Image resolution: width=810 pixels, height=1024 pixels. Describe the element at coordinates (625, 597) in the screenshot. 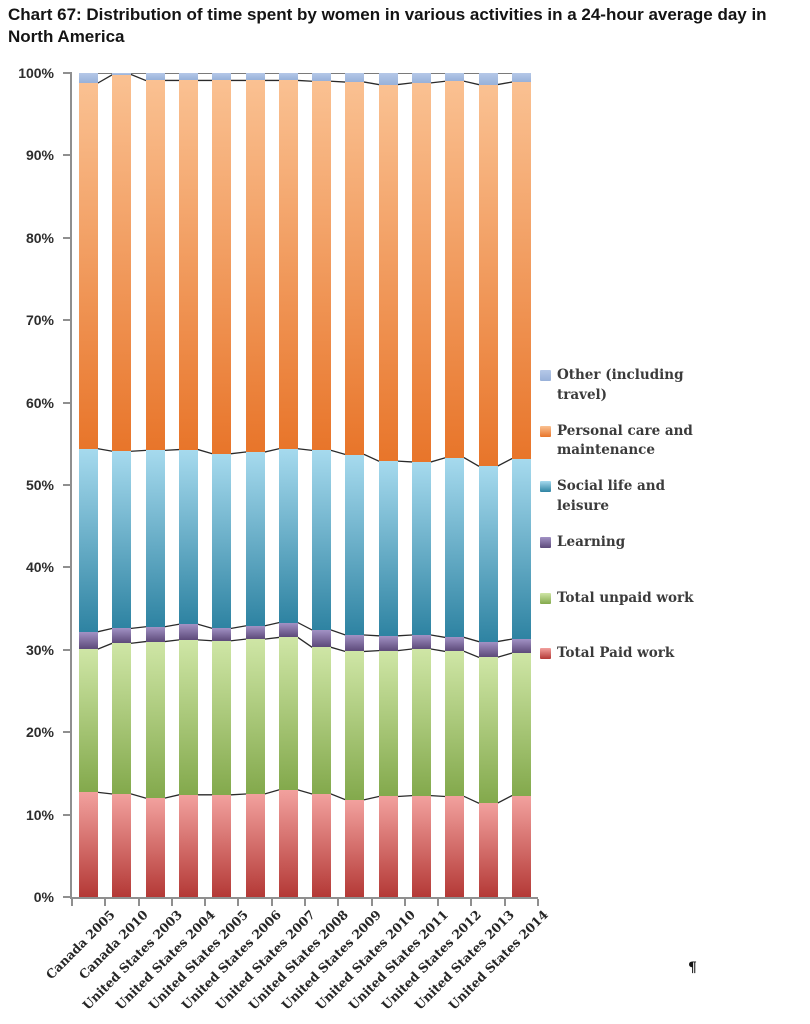

I see `legend-label: Total unpaid work` at that location.